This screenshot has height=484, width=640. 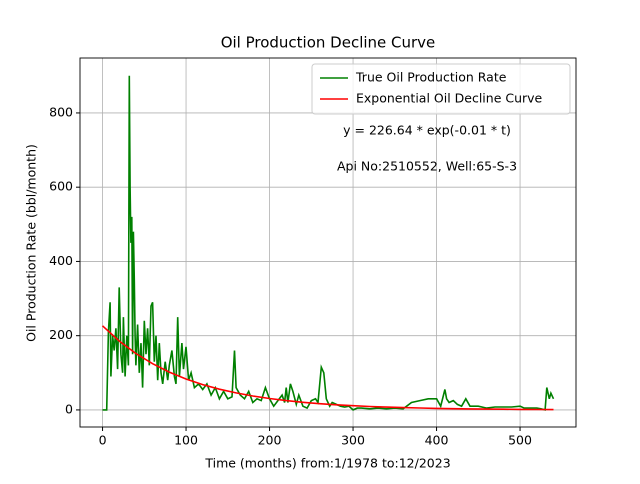 I want to click on y-tick-label: 600, so click(x=61, y=186).